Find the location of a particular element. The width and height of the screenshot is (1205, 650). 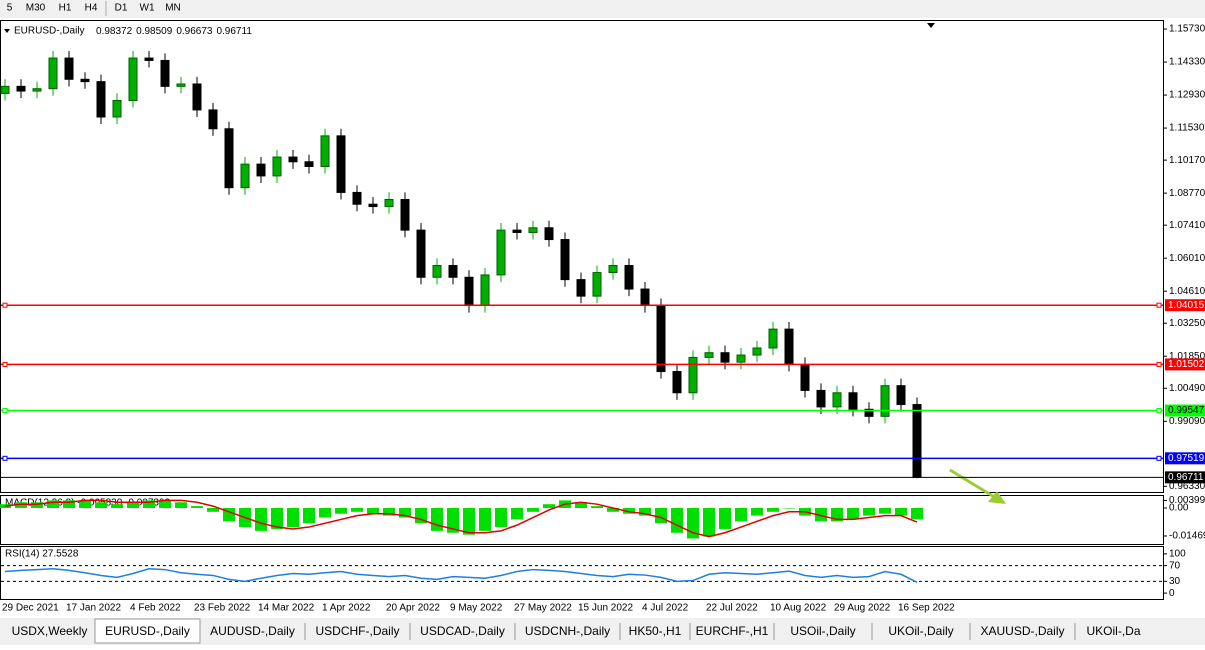

tab: XAUUSD-,Daily is located at coordinates (1022, 631).